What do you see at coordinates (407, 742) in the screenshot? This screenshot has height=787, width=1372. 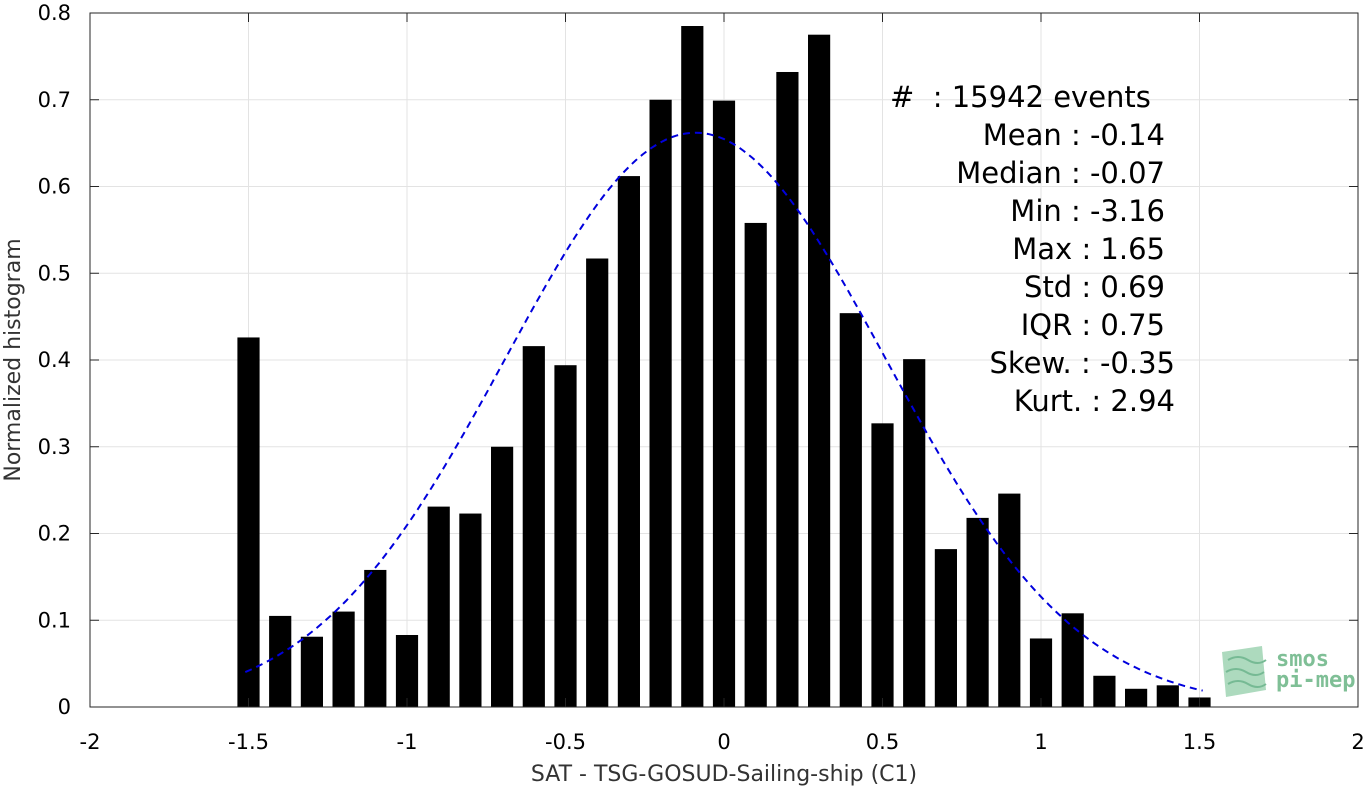 I see `x-tick-label: -1` at bounding box center [407, 742].